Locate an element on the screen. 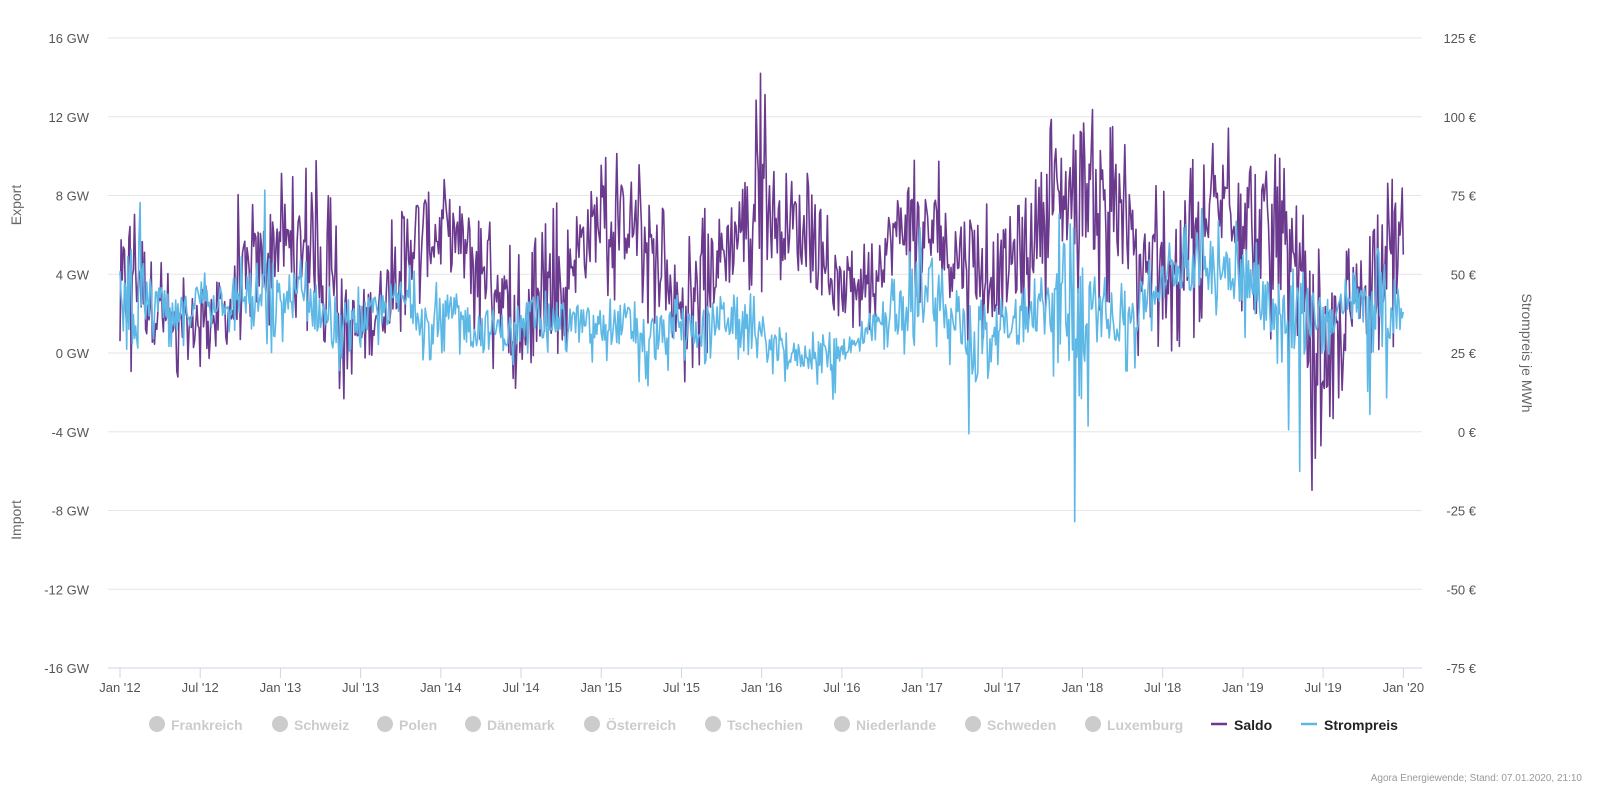  legend-item-saldo: Saldo is located at coordinates (1241, 725).